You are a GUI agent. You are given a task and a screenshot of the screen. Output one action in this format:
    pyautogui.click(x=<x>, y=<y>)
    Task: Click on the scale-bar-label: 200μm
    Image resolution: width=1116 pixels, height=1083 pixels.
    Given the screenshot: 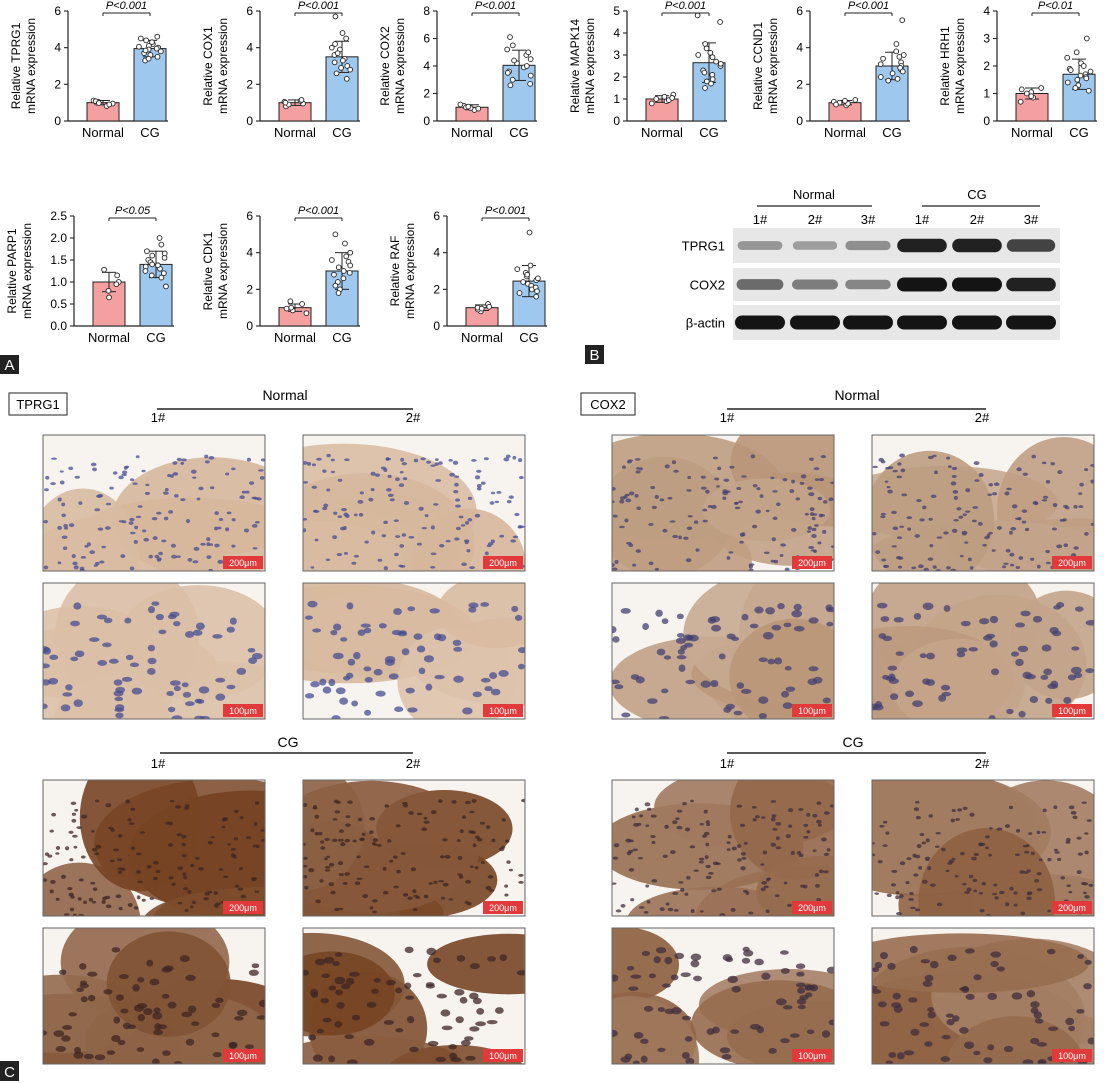 What is the action you would take?
    pyautogui.click(x=503, y=563)
    